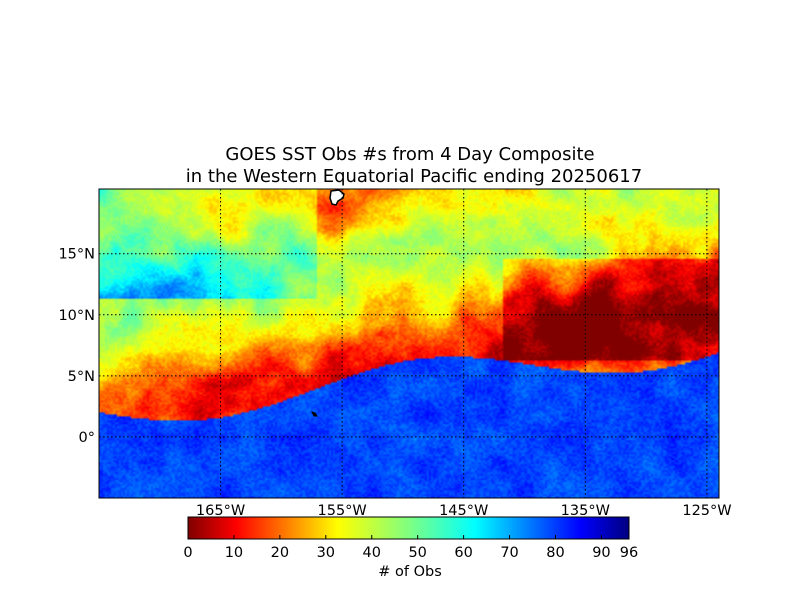  What do you see at coordinates (76, 346) in the screenshot?
I see `latitude-labels: 15°N 10°N 5°N 0°` at bounding box center [76, 346].